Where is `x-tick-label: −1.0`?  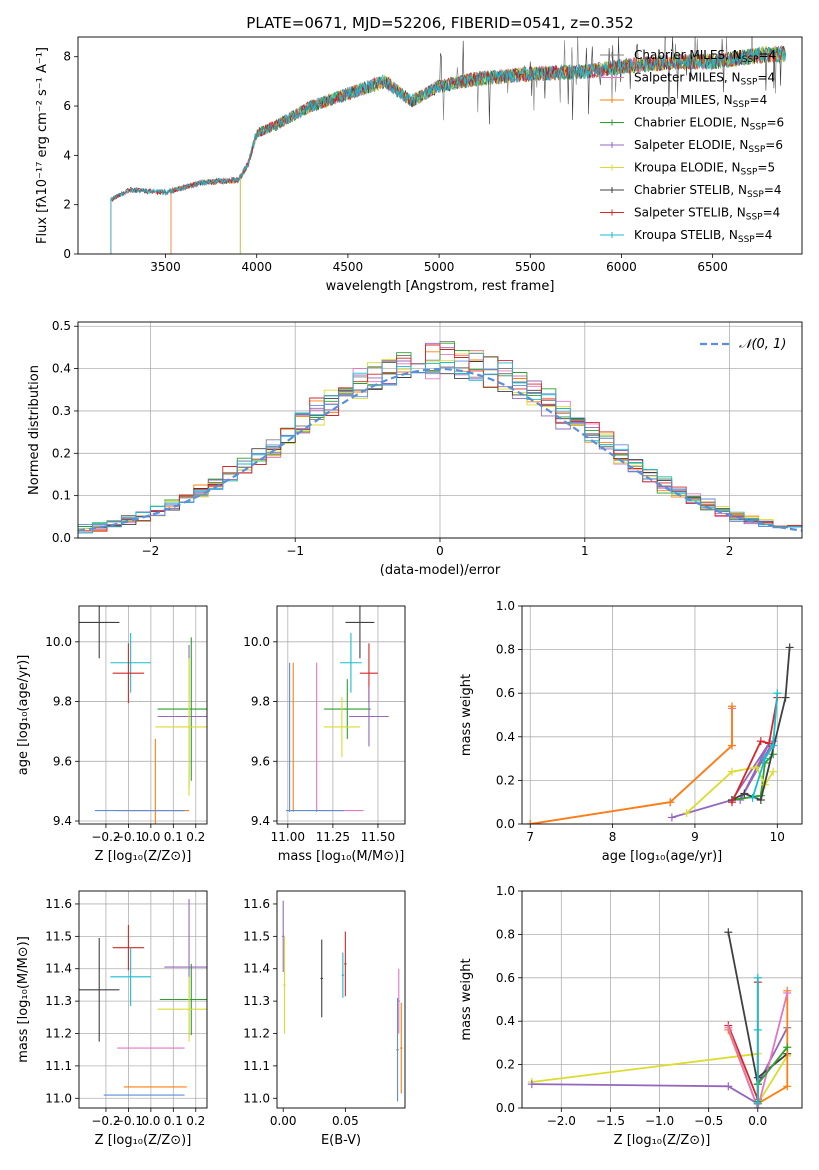 x-tick-label: −1.0 is located at coordinates (659, 1121).